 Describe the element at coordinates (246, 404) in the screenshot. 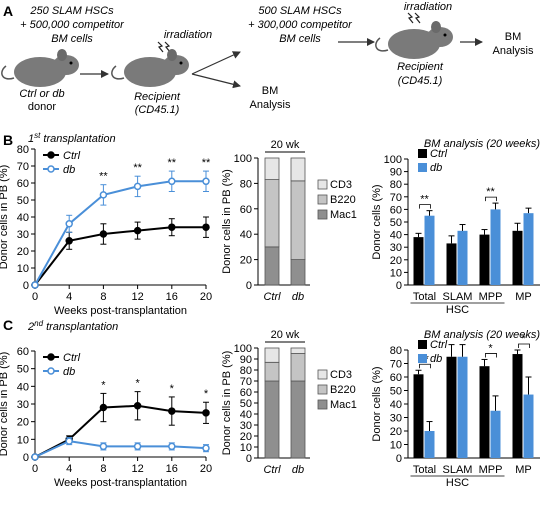

I see `y-tick-label: 50` at that location.